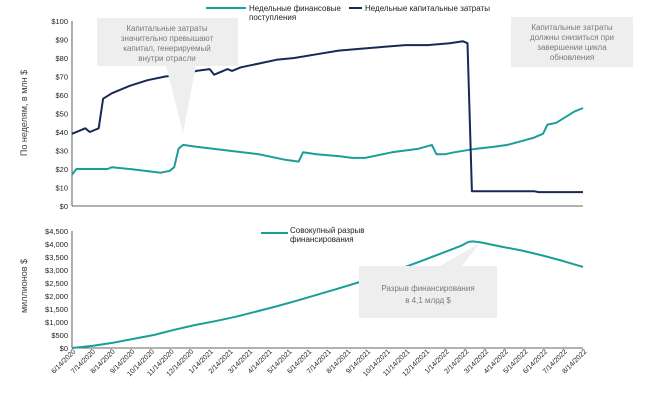 Image resolution: width=647 pixels, height=404 pixels. I want to click on legend-label-financing: Недельные финансовые поступления, so click(296, 13).